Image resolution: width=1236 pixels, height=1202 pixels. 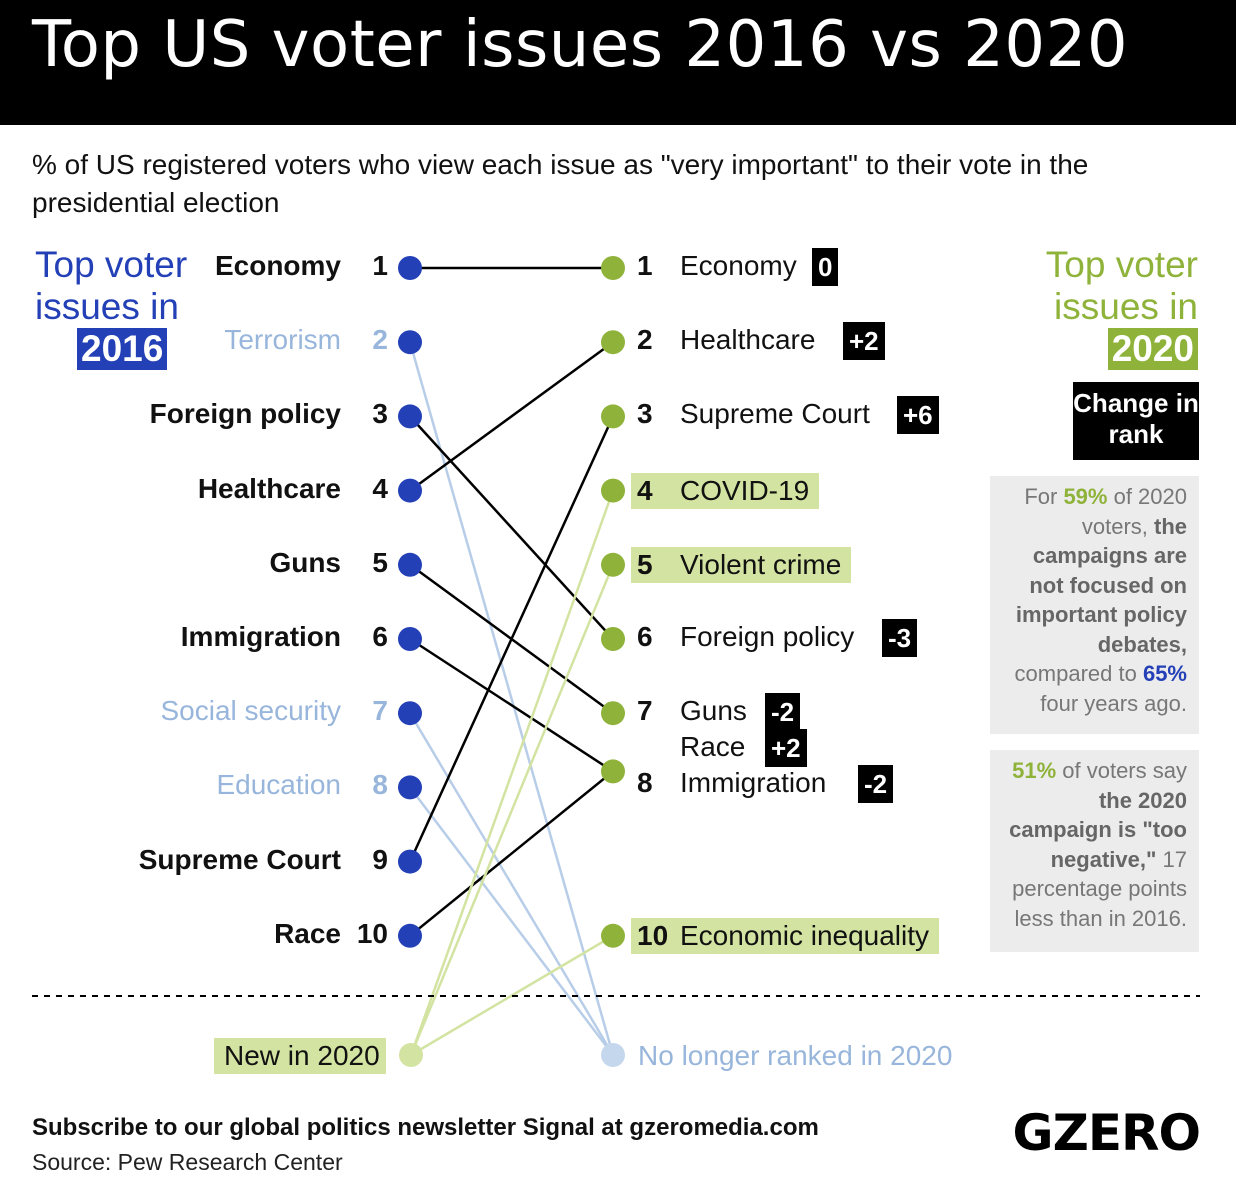 What do you see at coordinates (245, 414) in the screenshot?
I see `label-2016-foreign-policy: Foreign policy` at bounding box center [245, 414].